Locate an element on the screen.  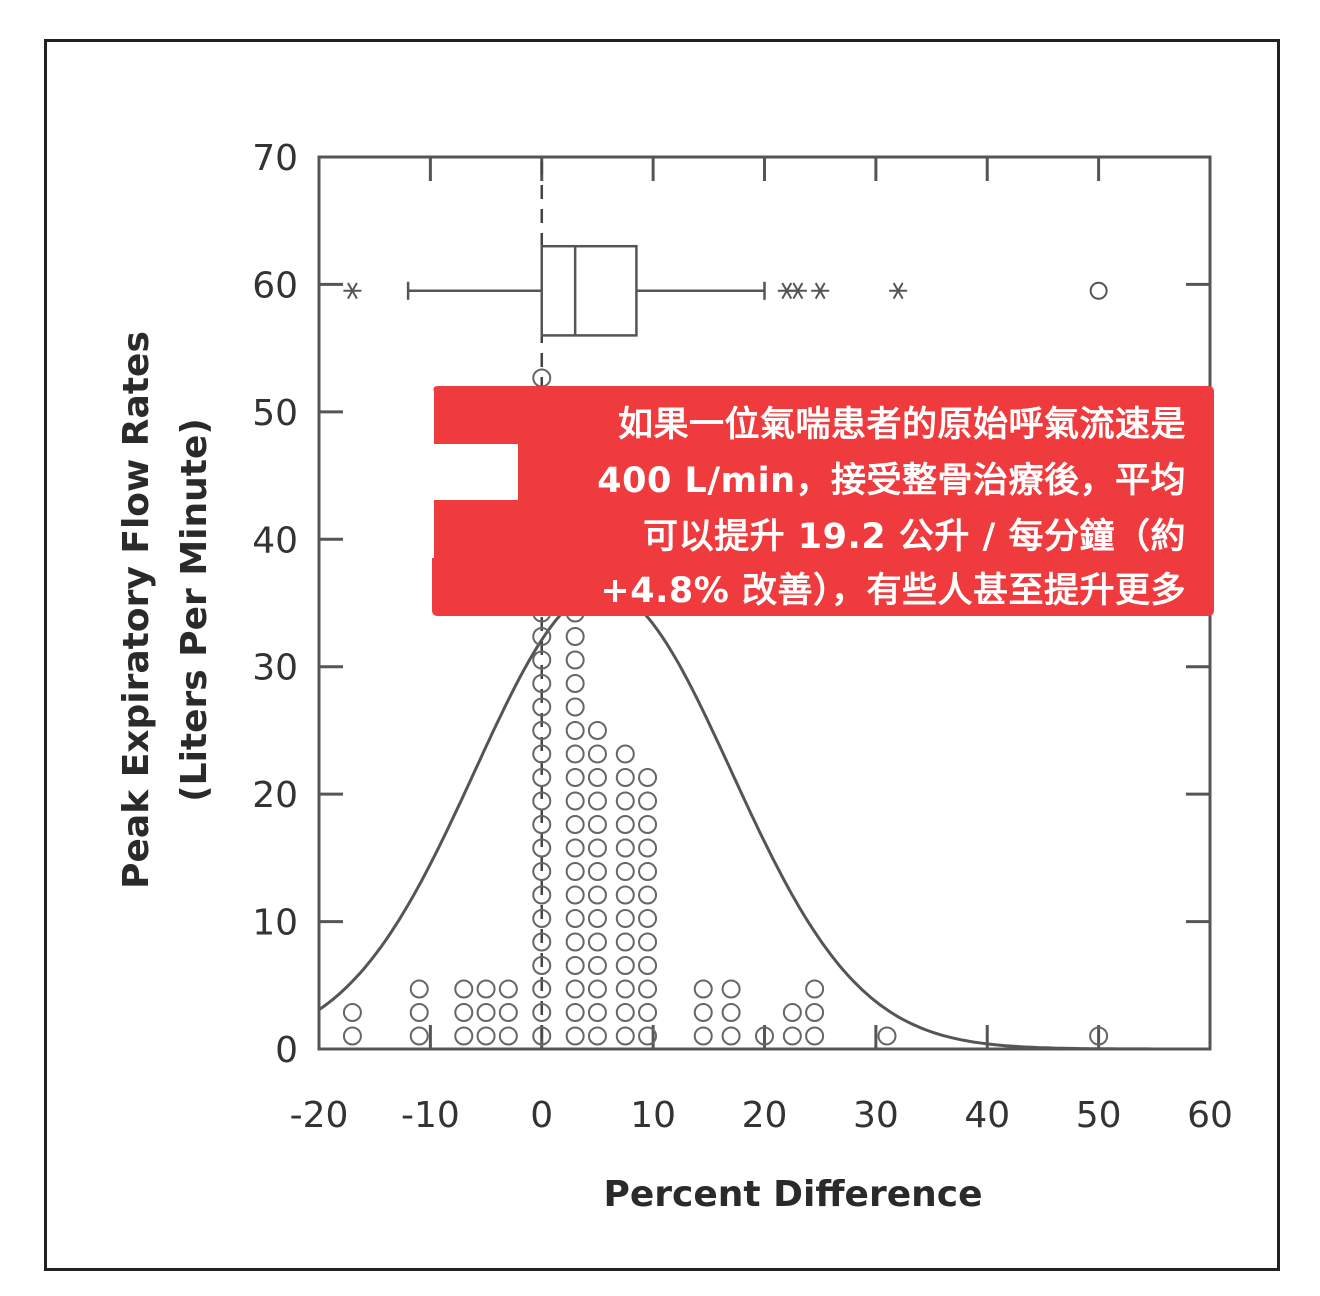
callout-line-1: 如果一位氣喘患者的原始呼氣流速是 is located at coordinates (901, 425).